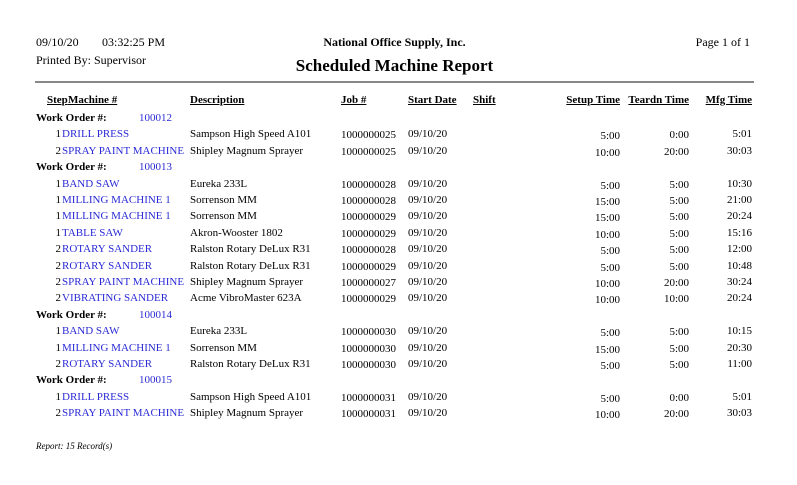 This screenshot has width=797, height=485. What do you see at coordinates (251, 396) in the screenshot?
I see `machine-description: Sampson High Speed A101` at bounding box center [251, 396].